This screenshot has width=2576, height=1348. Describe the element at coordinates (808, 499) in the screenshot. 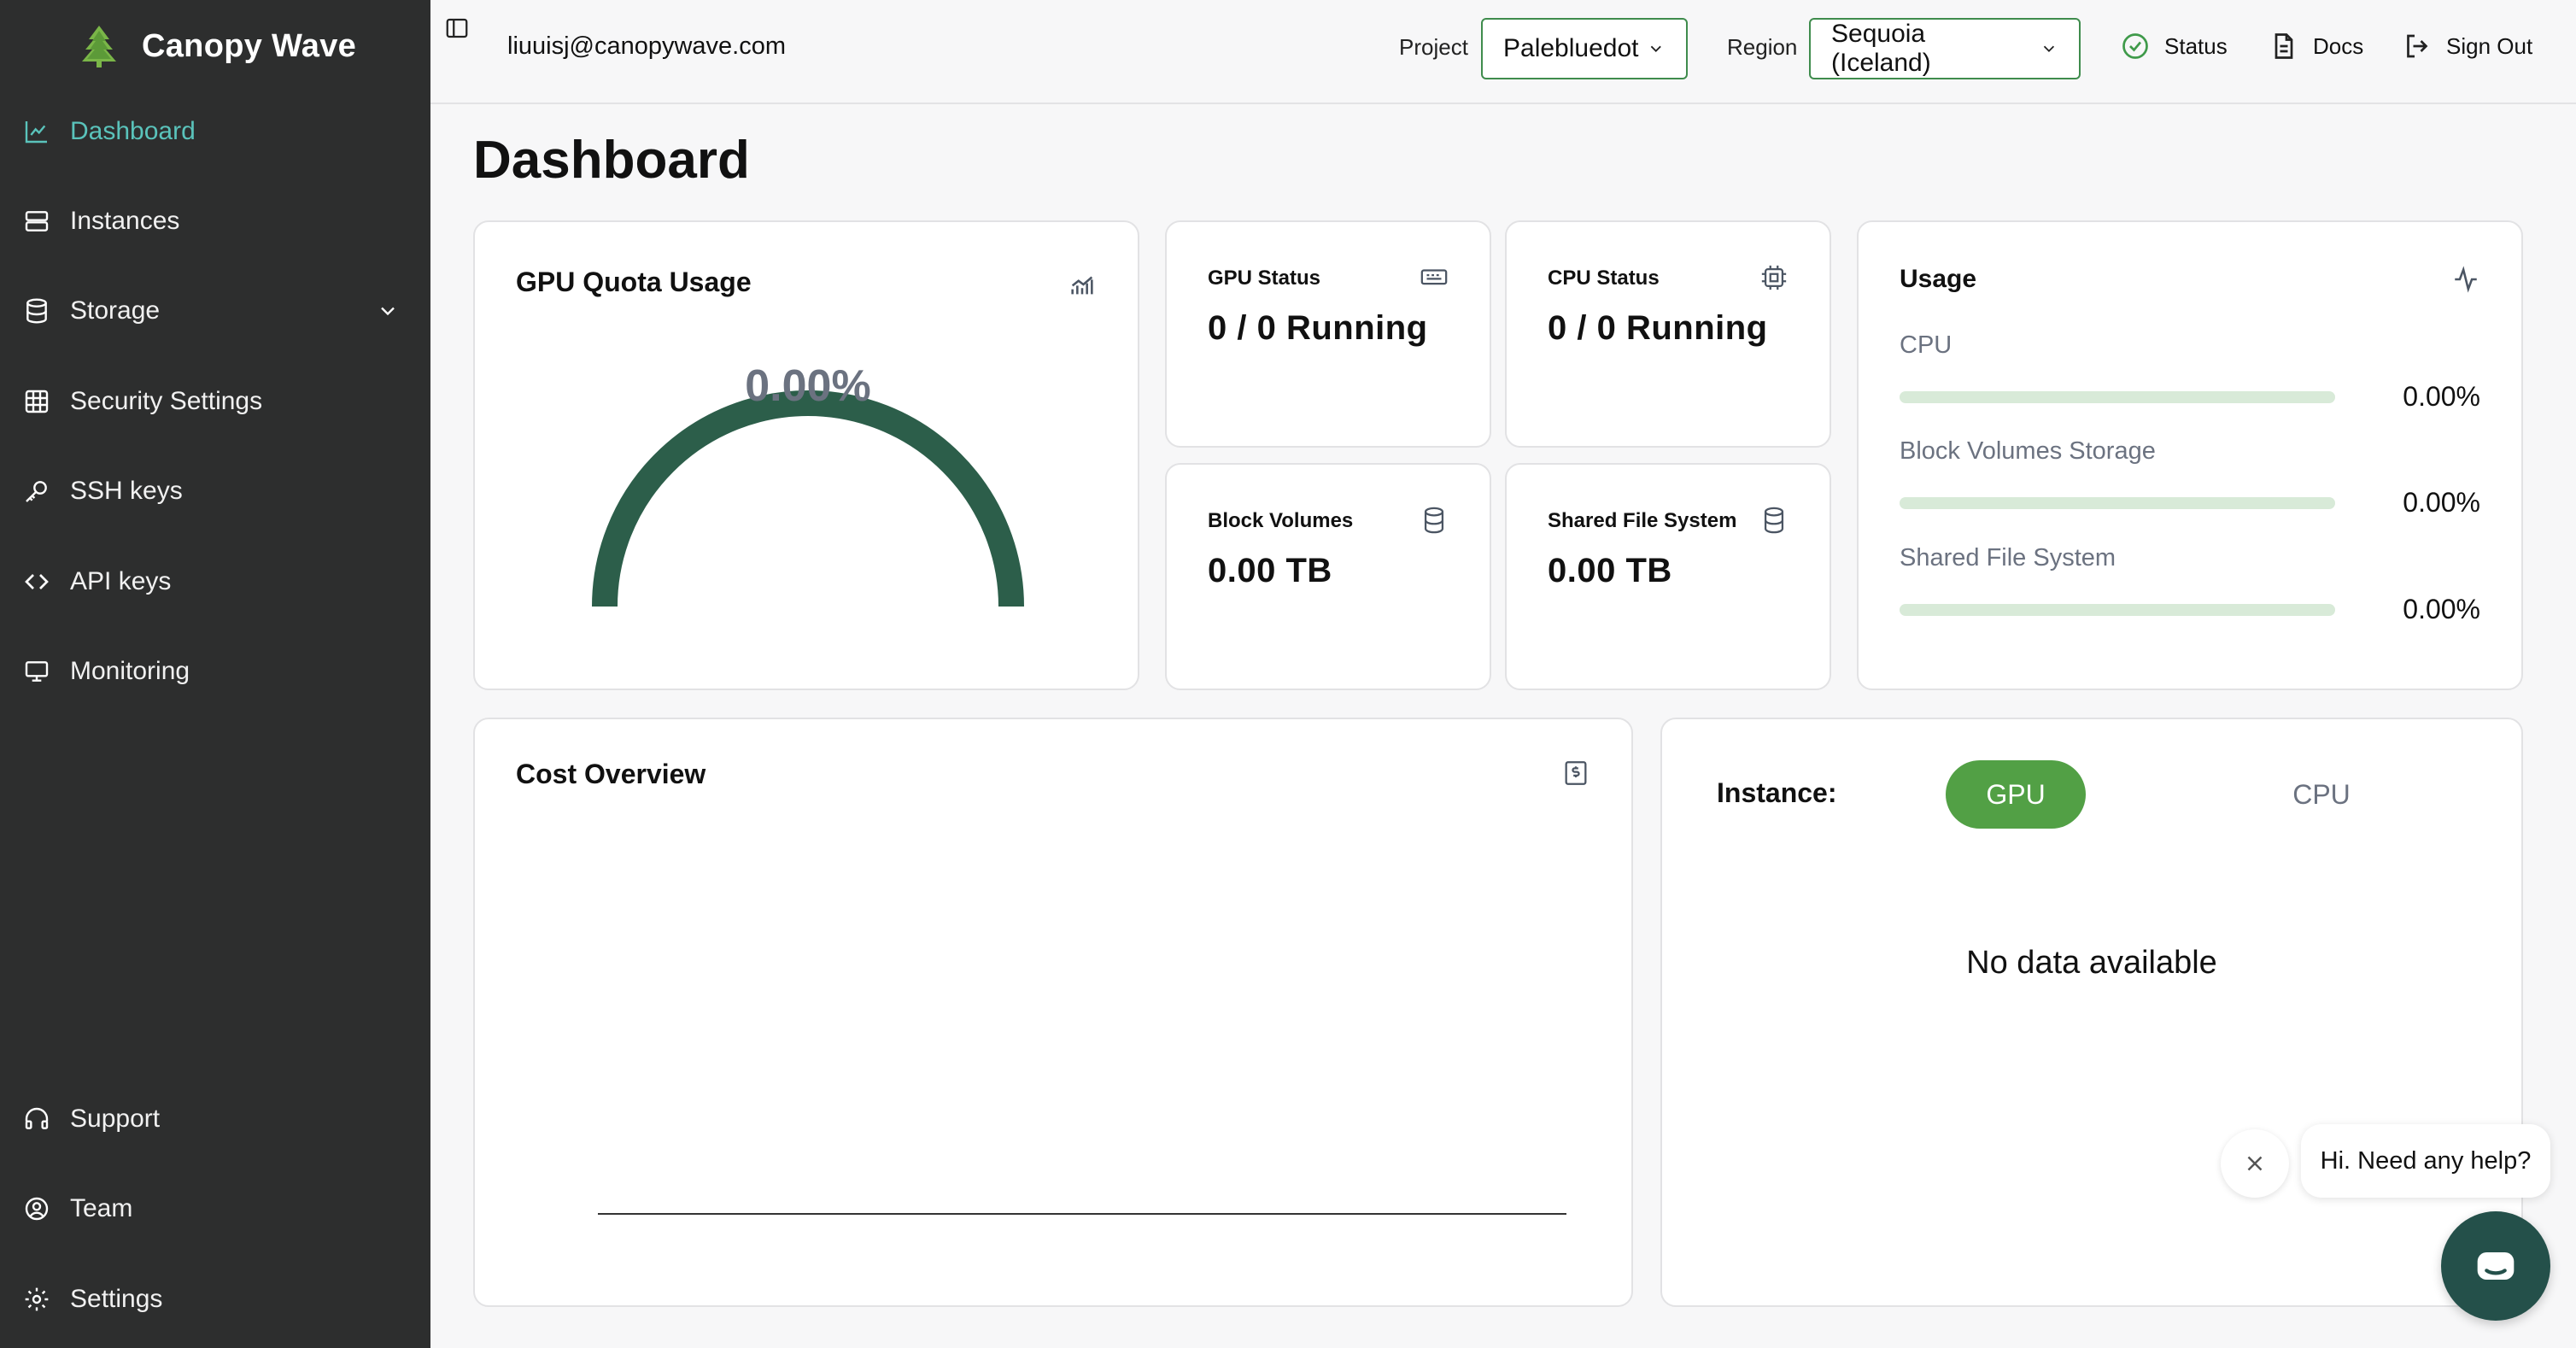

I see `gpu-quota-gauge` at that location.